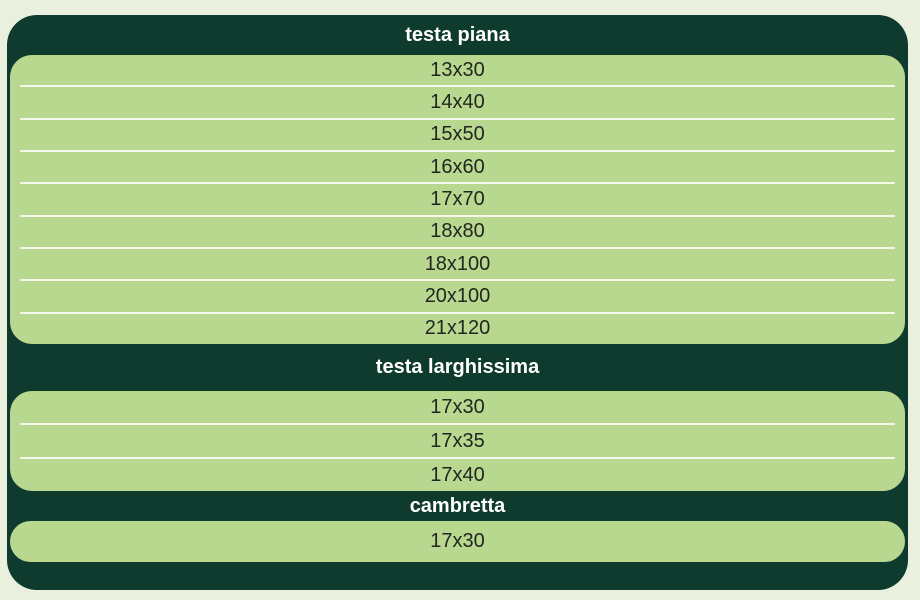  I want to click on size-row: 18x80, so click(457, 231).